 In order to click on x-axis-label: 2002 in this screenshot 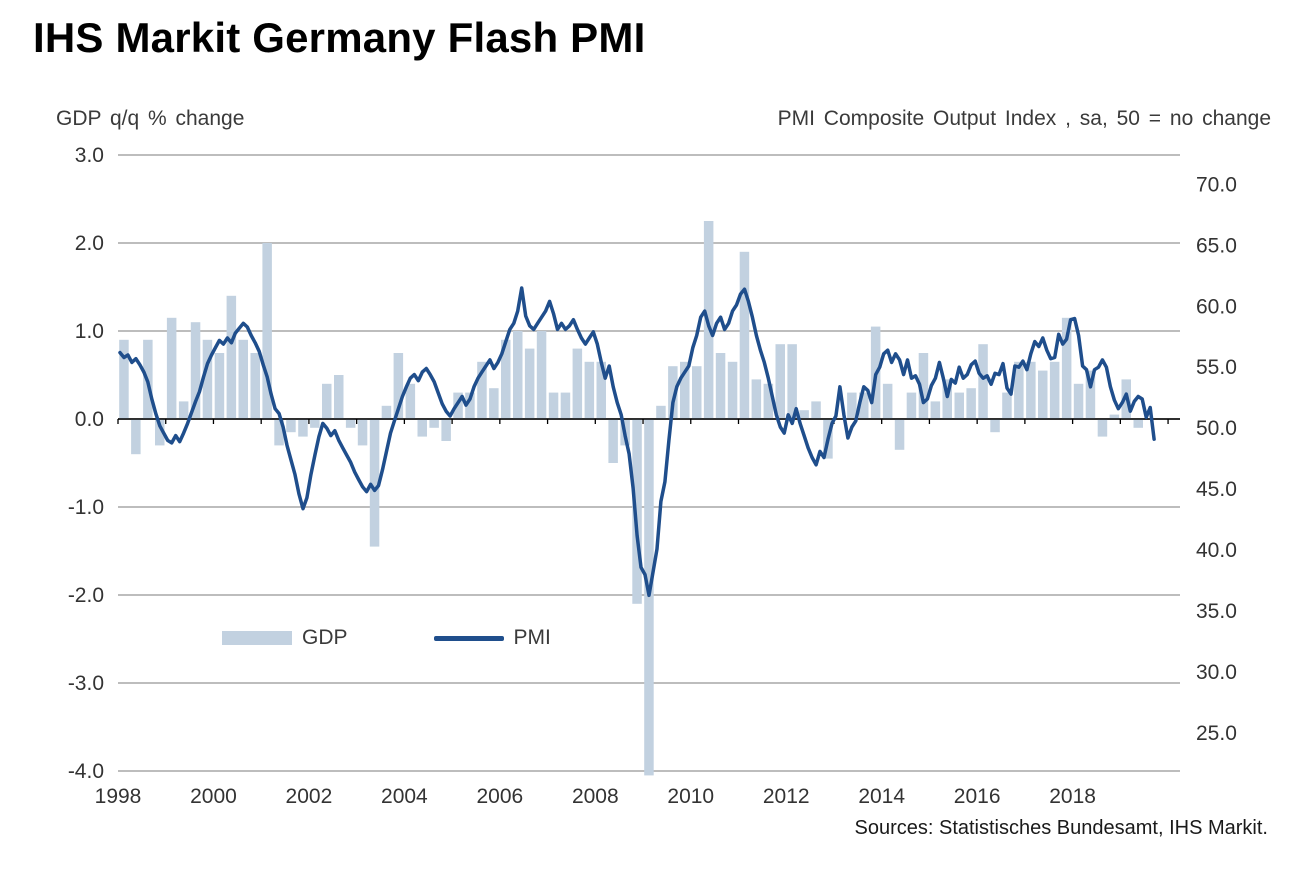, I will do `click(309, 796)`.